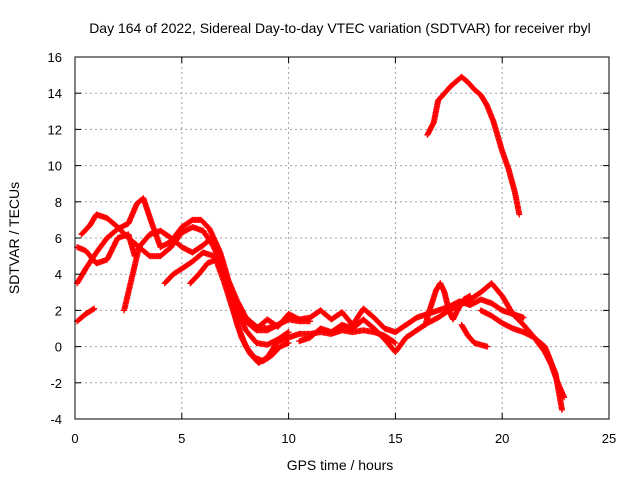 Image resolution: width=640 pixels, height=480 pixels. Describe the element at coordinates (74, 438) in the screenshot. I see `x-tick-label: 0` at that location.